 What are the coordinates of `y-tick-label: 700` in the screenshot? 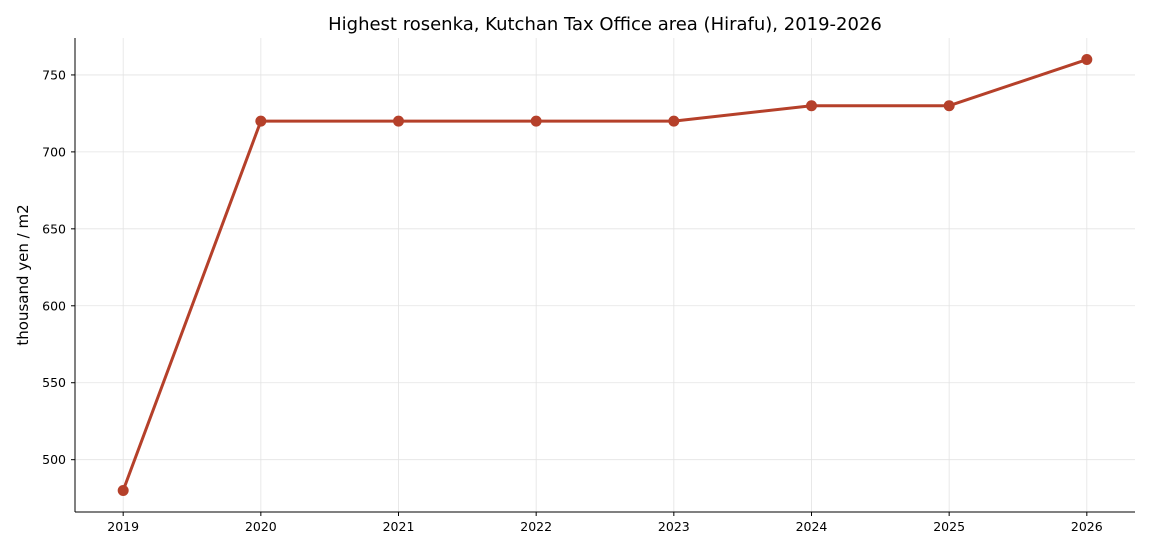 It's located at (54, 151).